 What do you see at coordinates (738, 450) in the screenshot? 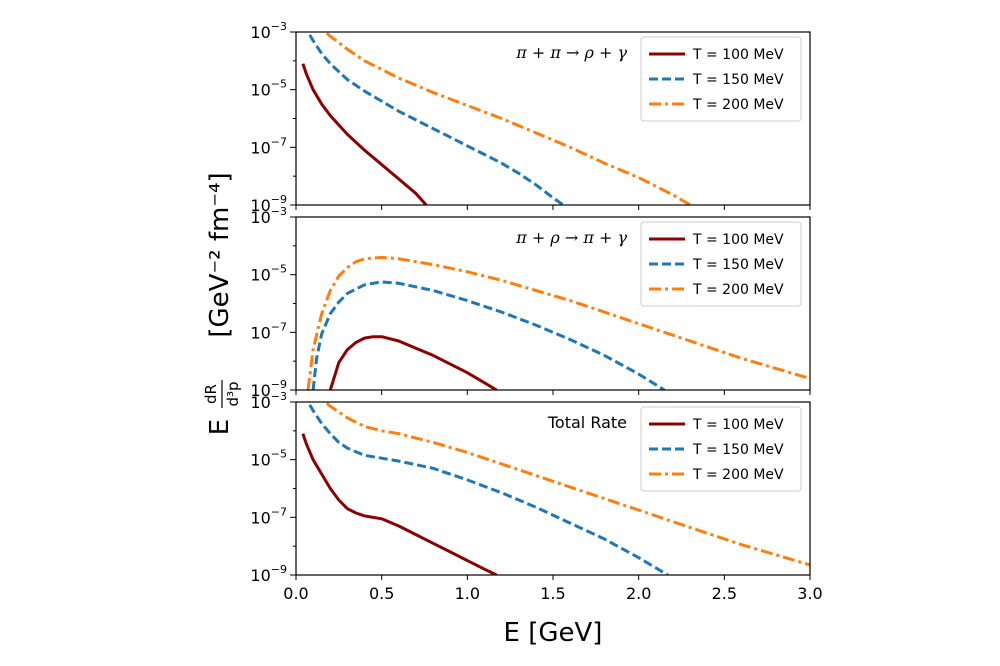
I see `panel-3-legend-label-2: T = 150 MeV` at bounding box center [738, 450].